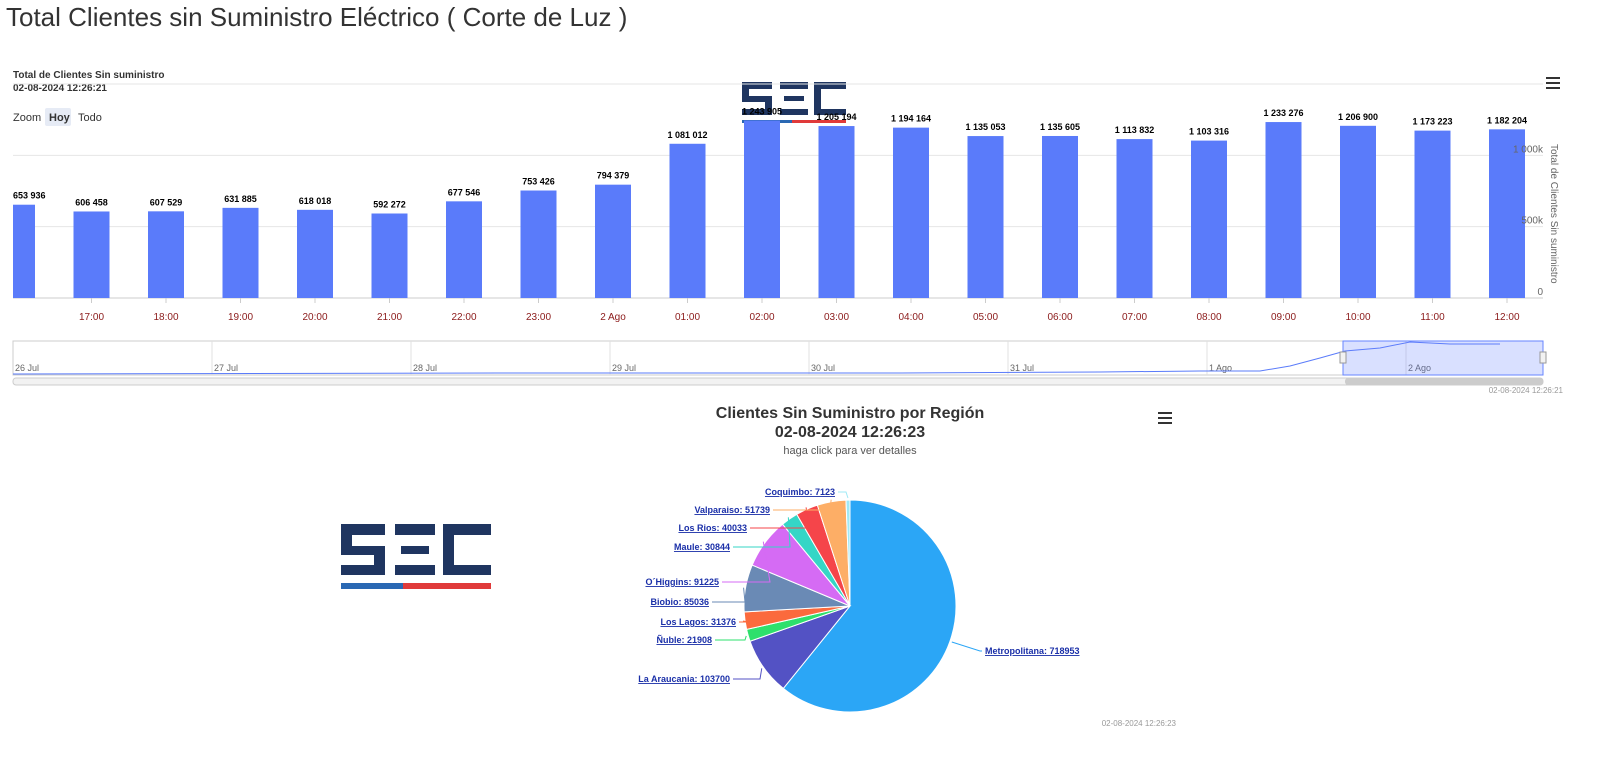 This screenshot has height=767, width=1600. I want to click on bar-data-label: 653 936, so click(29, 196).